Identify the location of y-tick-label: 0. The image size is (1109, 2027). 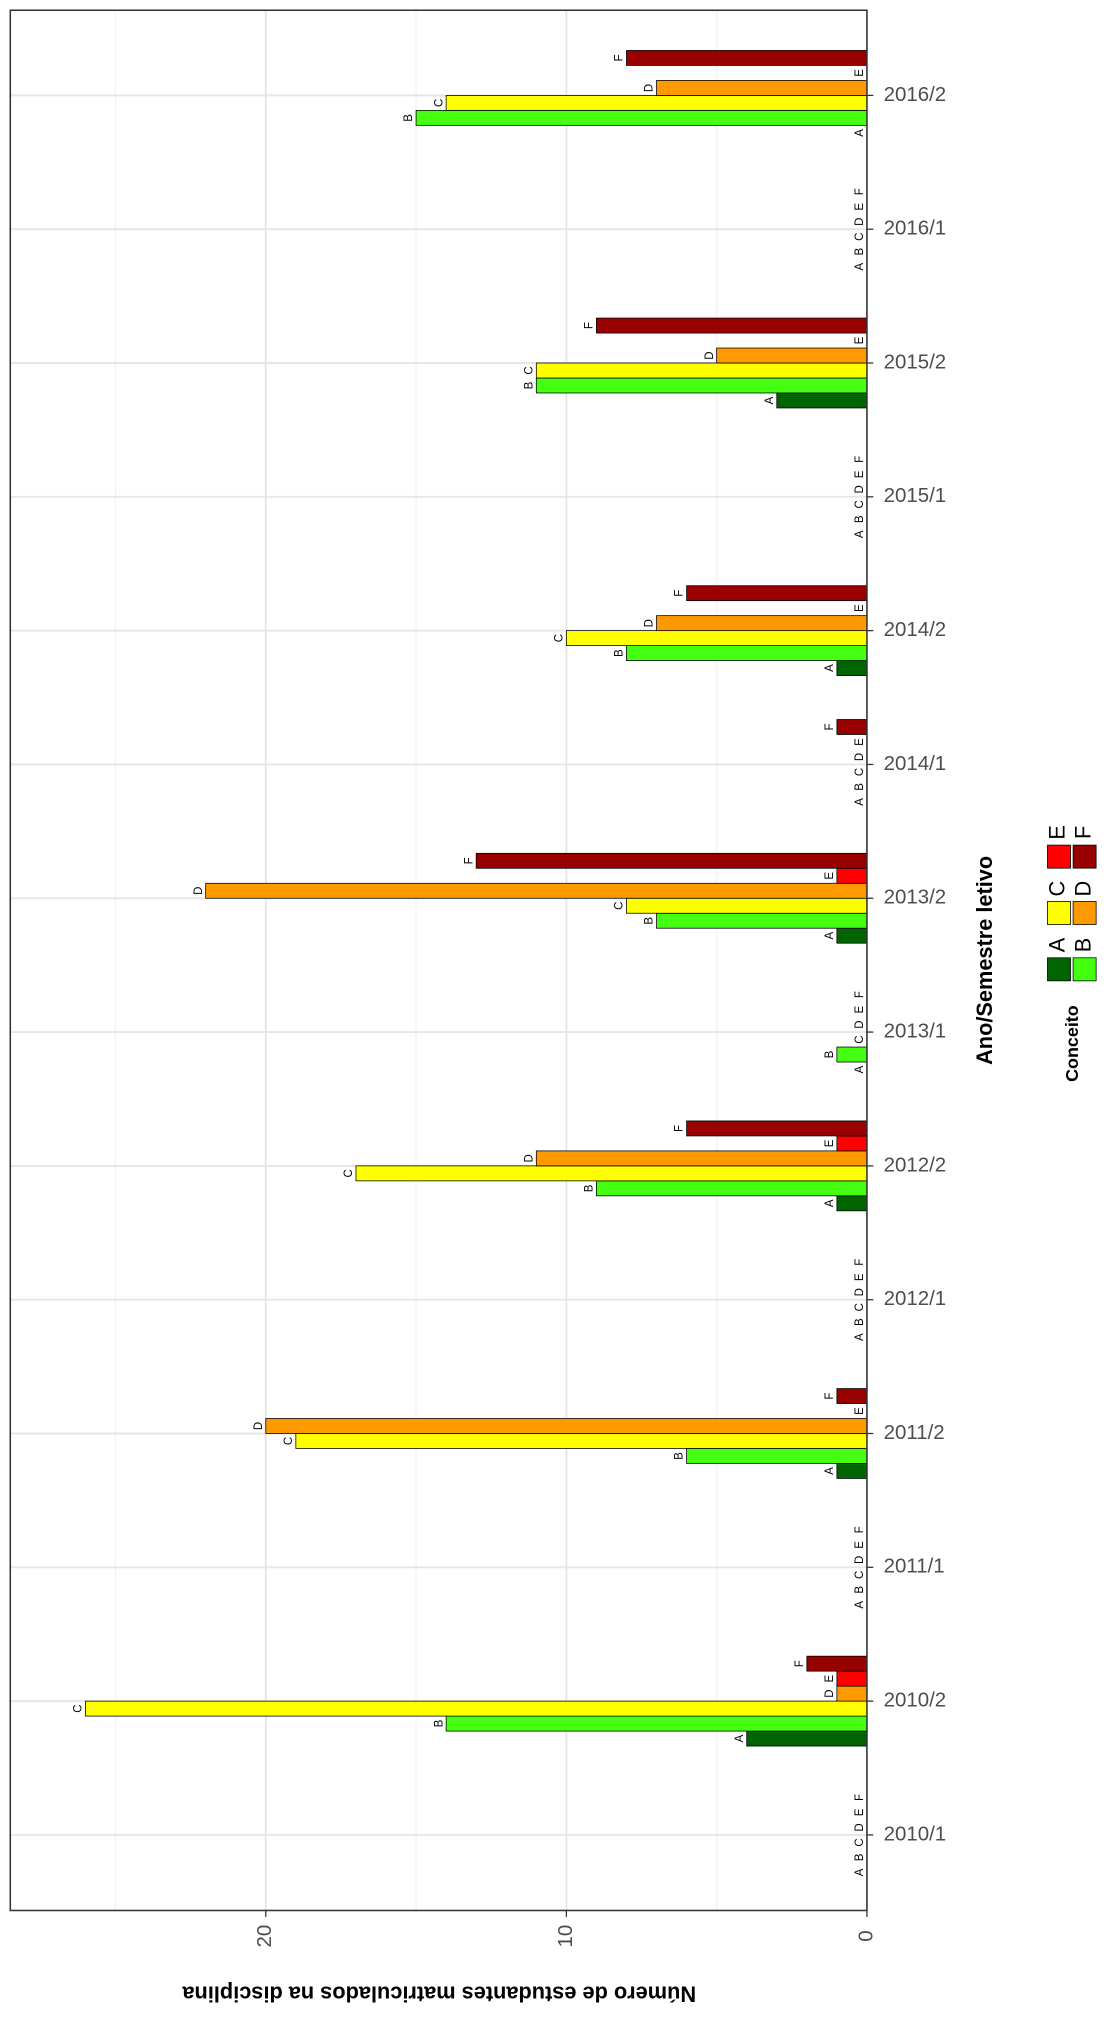
(865, 1935).